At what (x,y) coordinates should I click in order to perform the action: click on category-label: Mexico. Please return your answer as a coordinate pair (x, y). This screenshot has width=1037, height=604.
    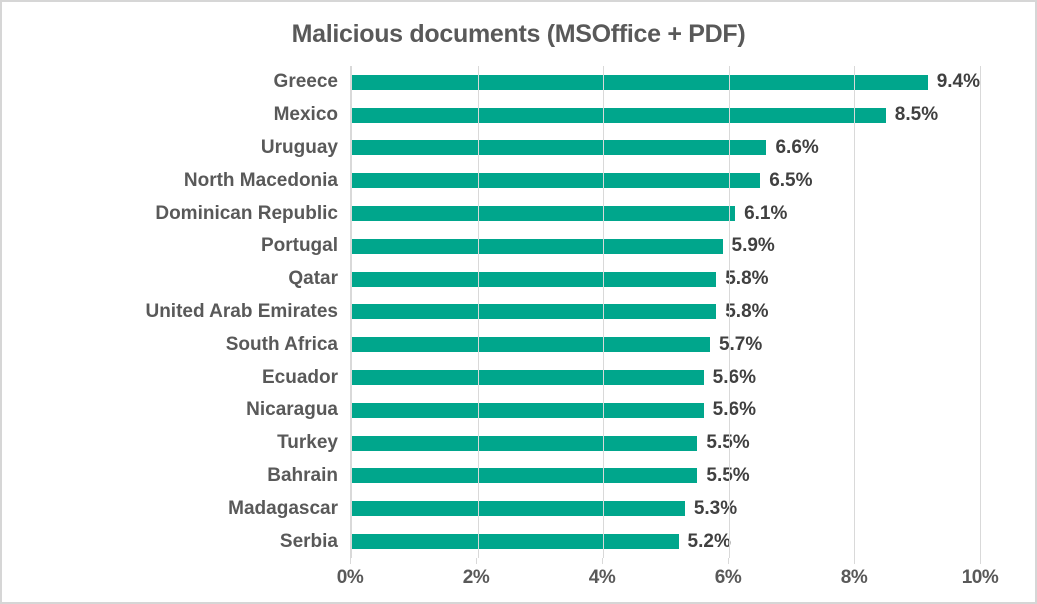
    Looking at the image, I should click on (305, 115).